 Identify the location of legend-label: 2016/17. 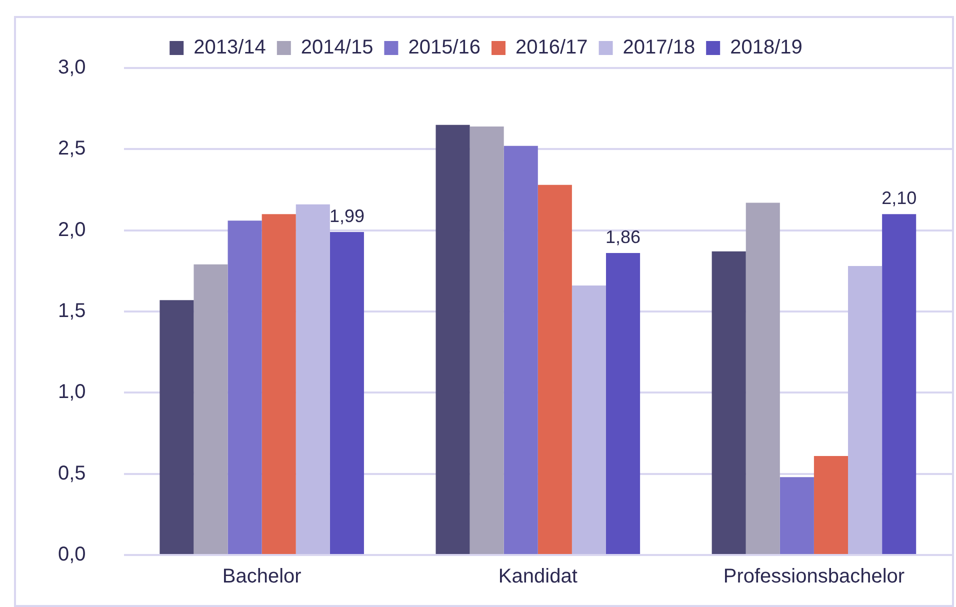
(552, 47).